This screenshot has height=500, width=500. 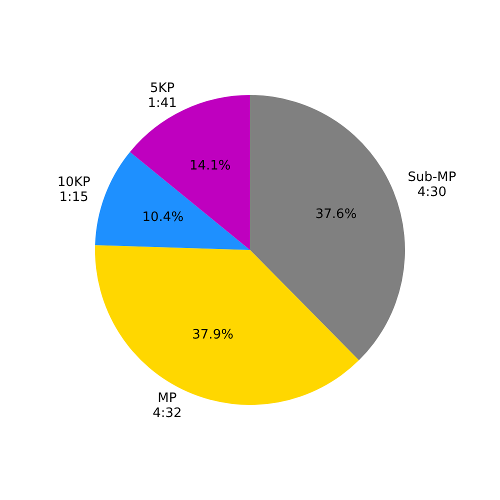 I want to click on slice-label: 5KP 1:41, so click(x=162, y=95).